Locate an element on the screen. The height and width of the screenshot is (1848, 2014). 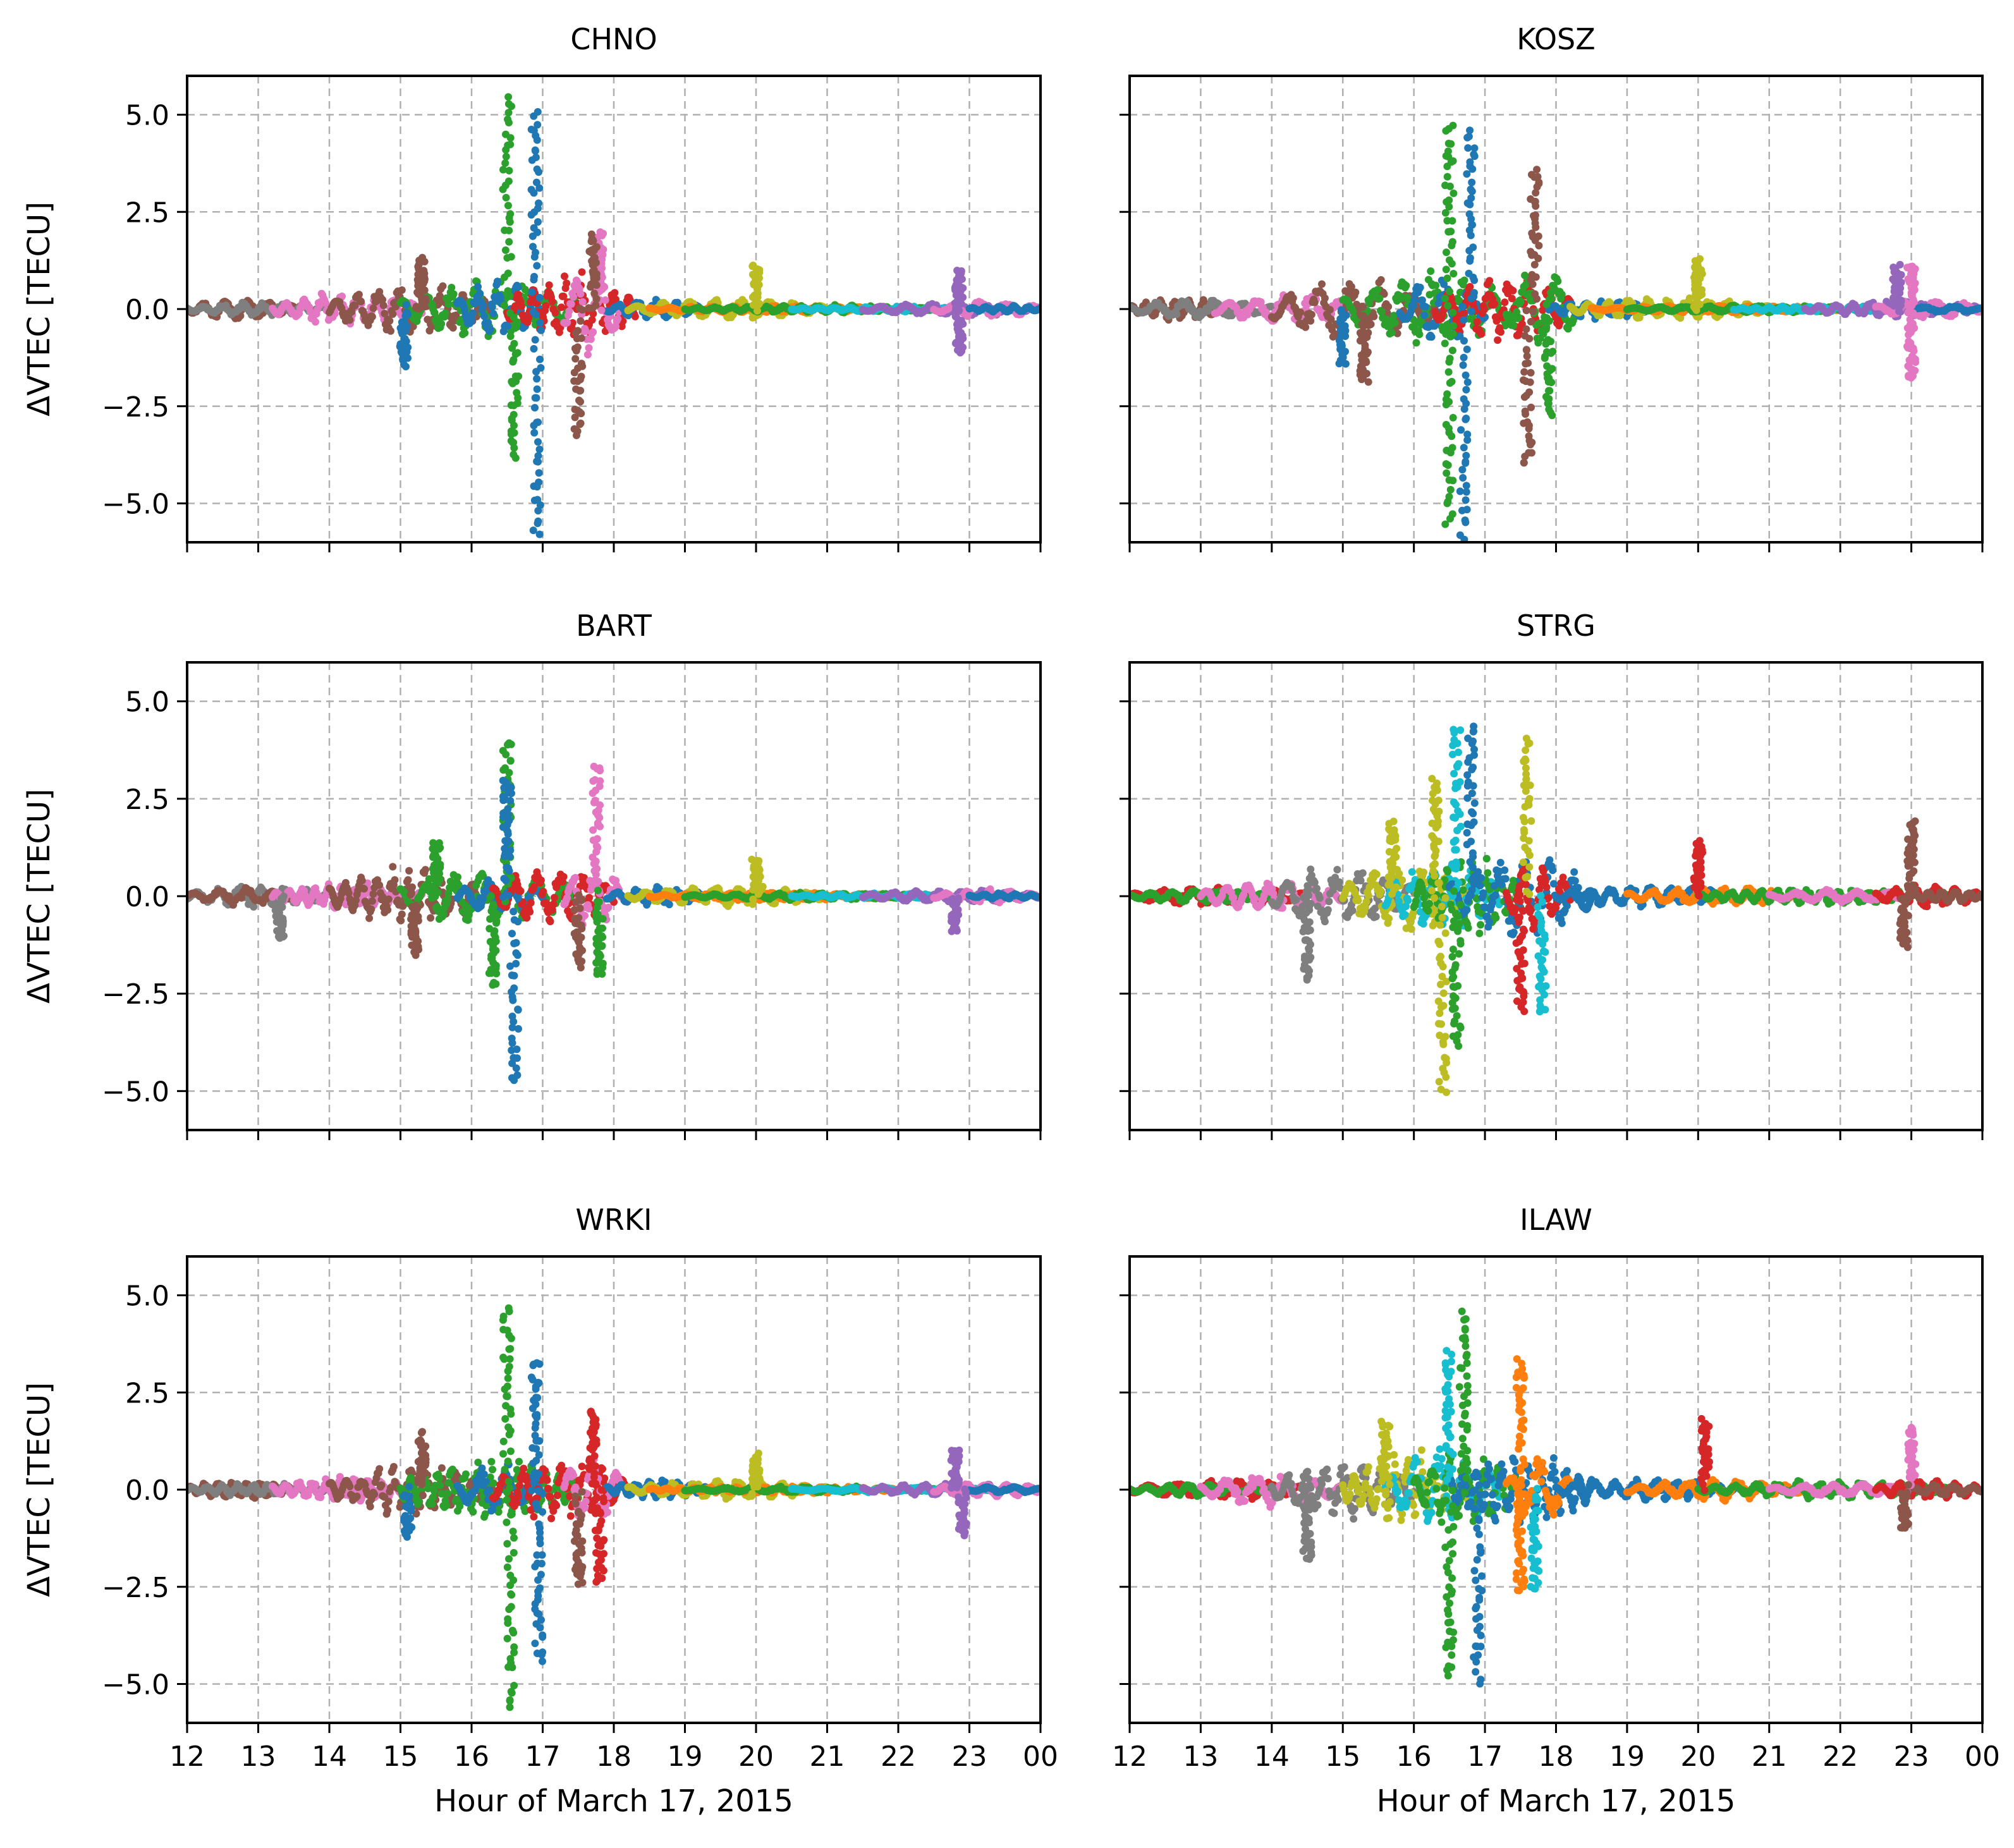
y-tick-label: −2.5 is located at coordinates (135, 407).